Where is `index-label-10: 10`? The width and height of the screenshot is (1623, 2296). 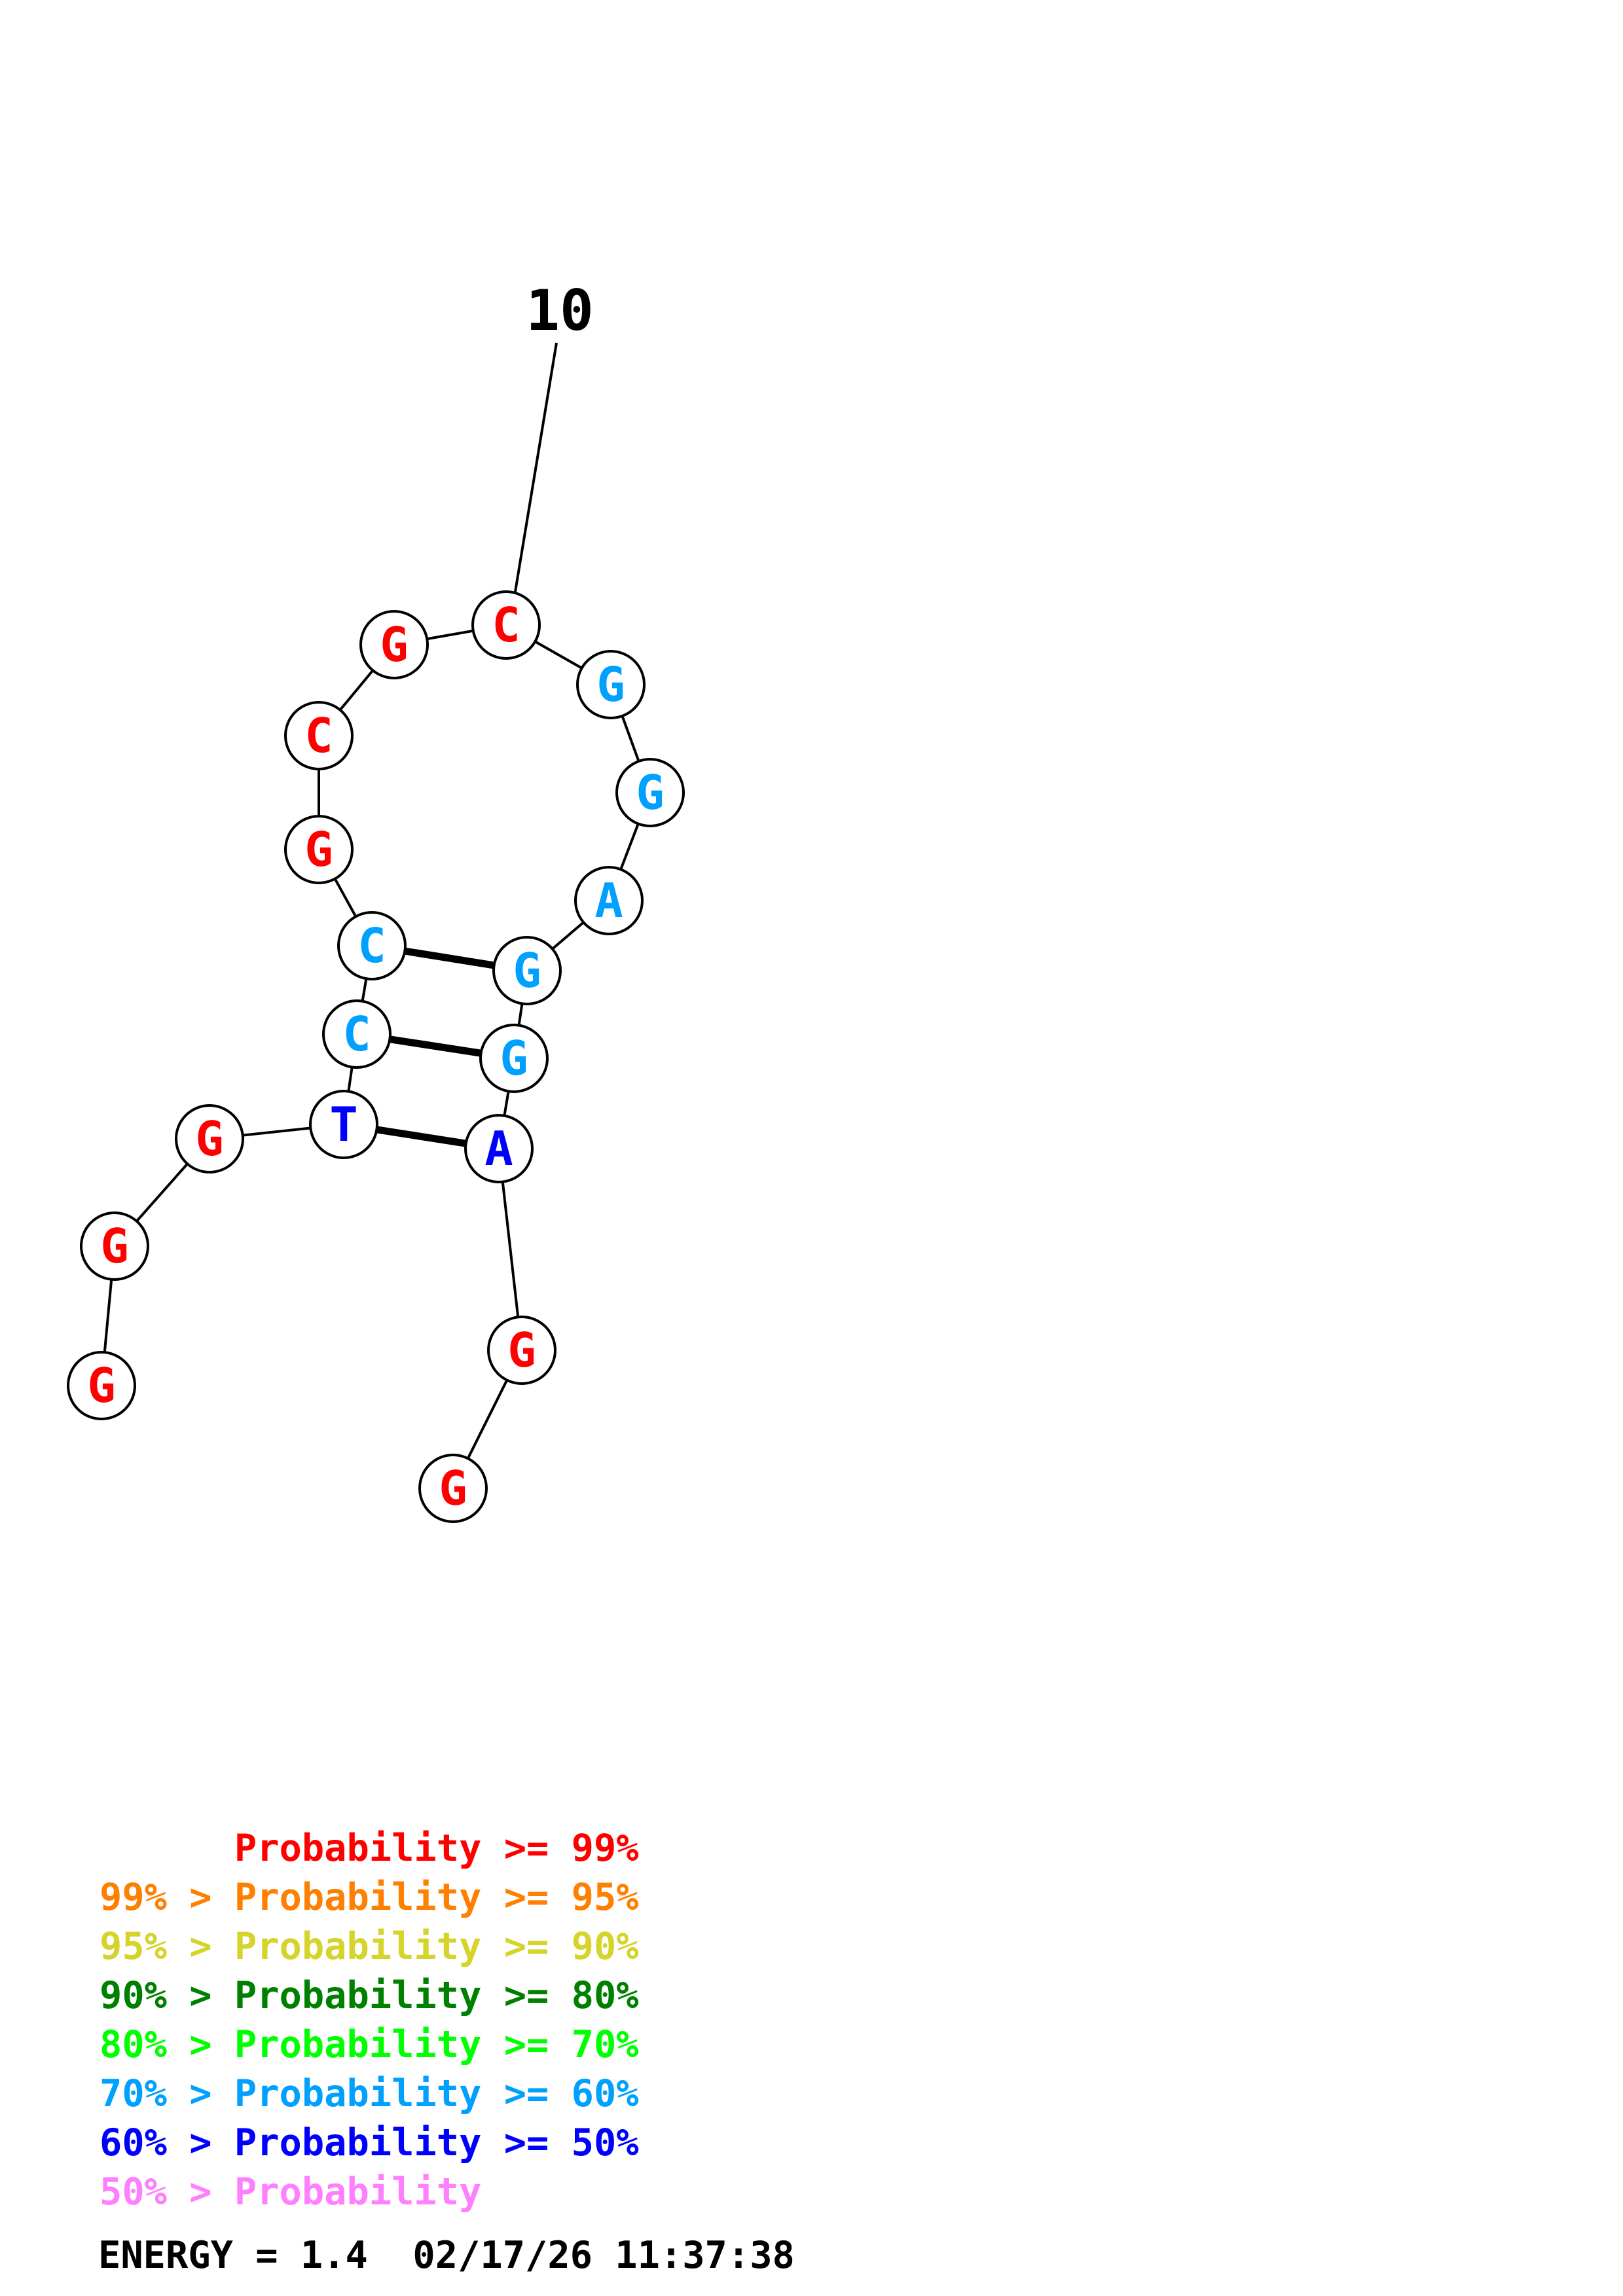
index-label-10: 10 is located at coordinates (560, 311).